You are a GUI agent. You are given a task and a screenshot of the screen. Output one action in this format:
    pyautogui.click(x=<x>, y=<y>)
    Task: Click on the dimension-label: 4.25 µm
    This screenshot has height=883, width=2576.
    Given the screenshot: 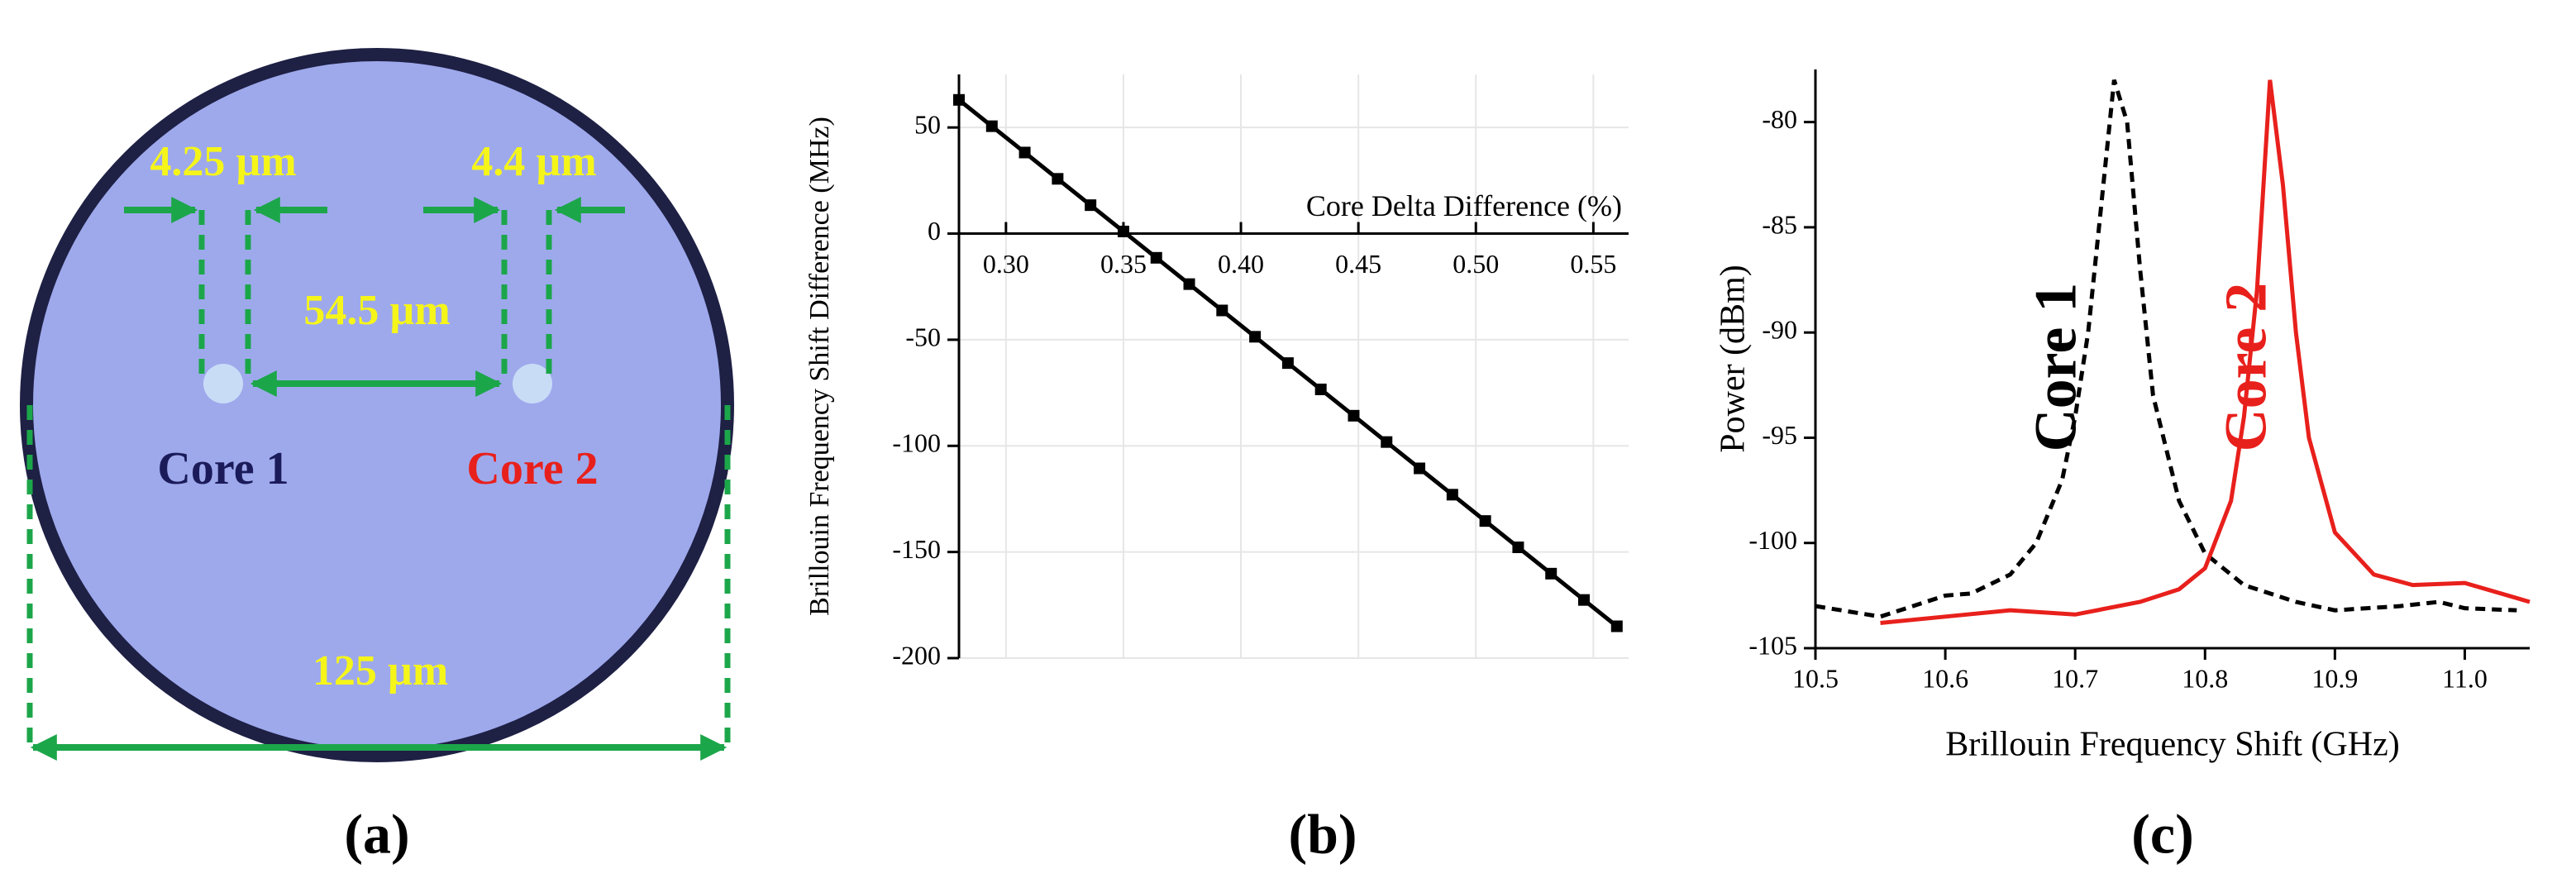 What is the action you would take?
    pyautogui.click(x=223, y=161)
    